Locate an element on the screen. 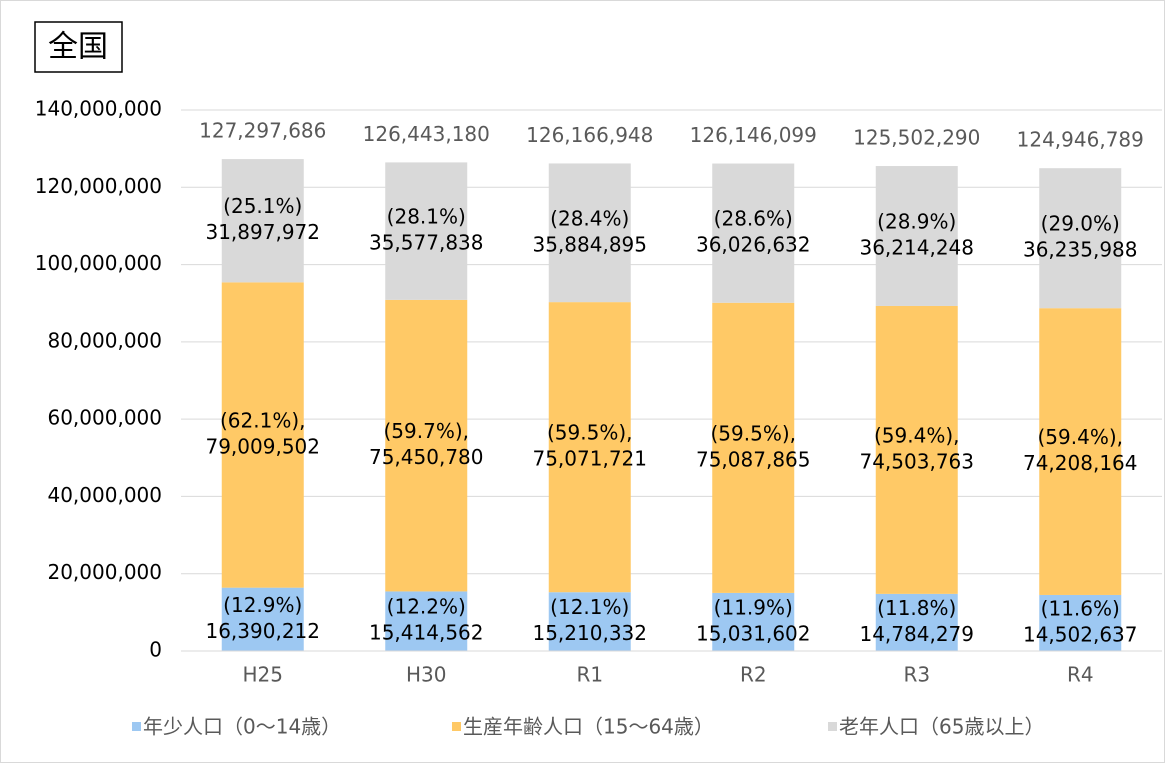 The width and height of the screenshot is (1165, 763). y-tick-label: 80,000,000 is located at coordinates (104, 340).